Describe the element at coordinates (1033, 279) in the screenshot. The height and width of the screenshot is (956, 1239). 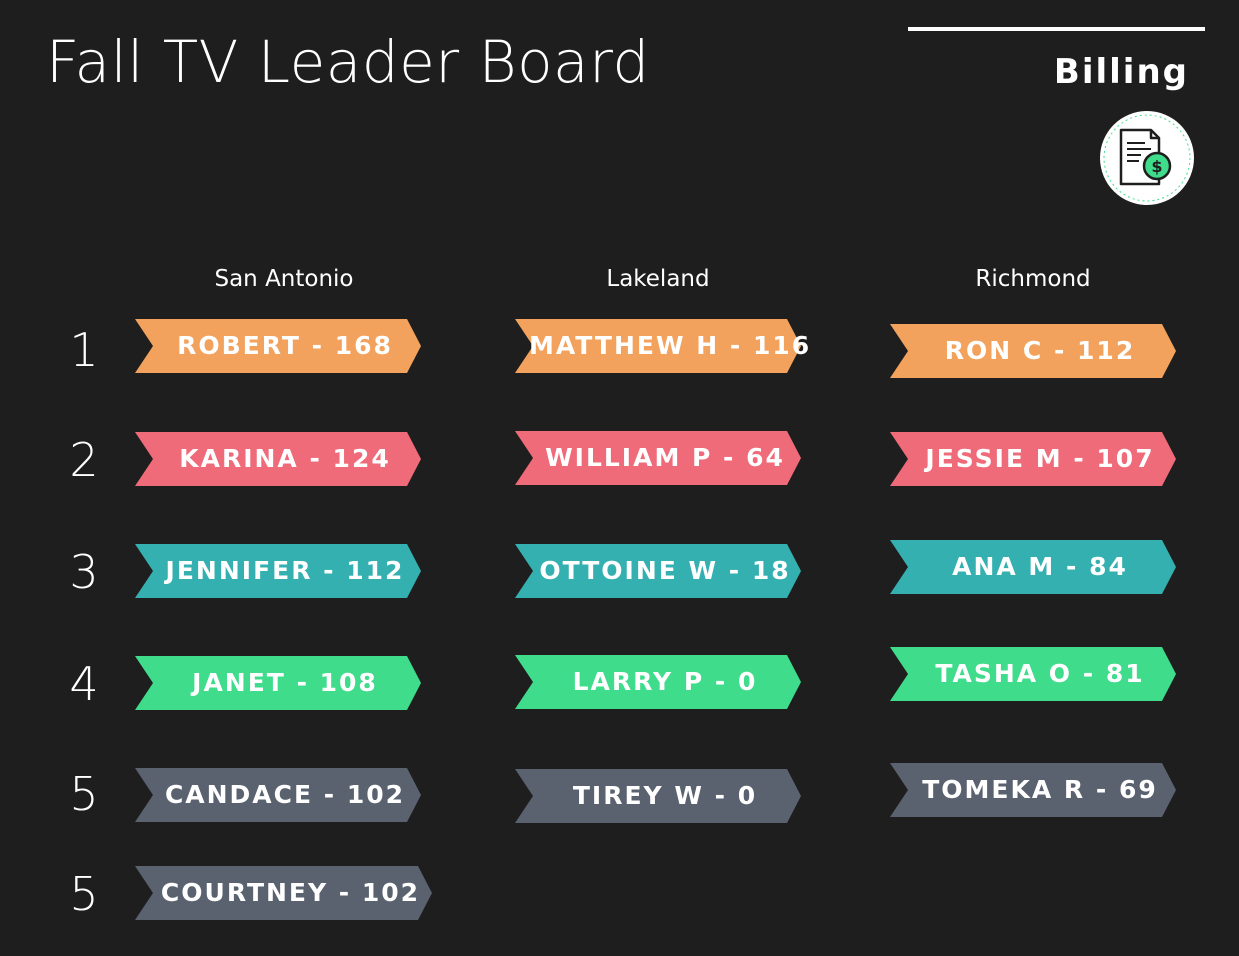
I see `column-header-richmond: Richmond` at that location.